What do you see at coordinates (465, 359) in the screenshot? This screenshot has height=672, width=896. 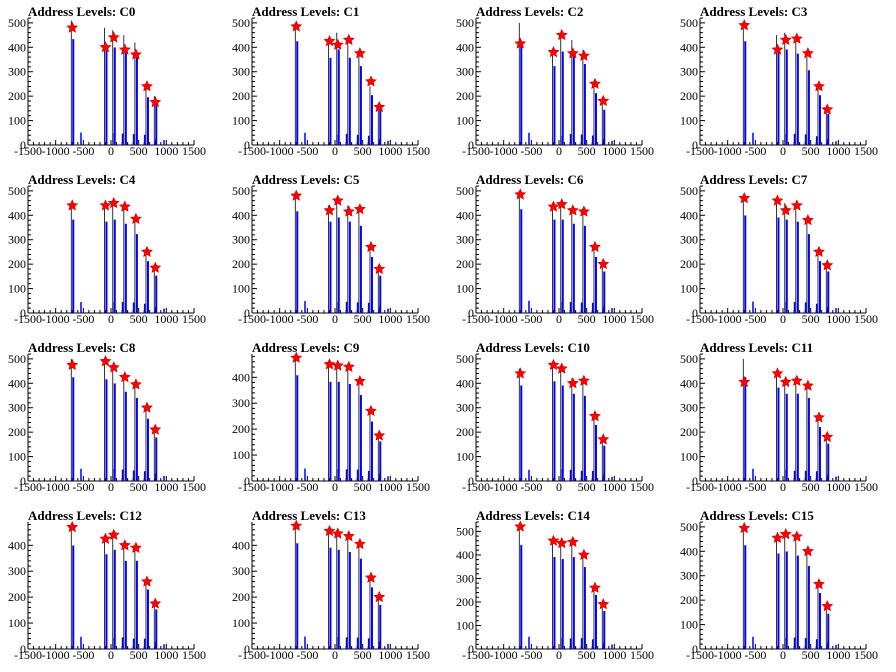 I see `y-tick-label: 500` at bounding box center [465, 359].